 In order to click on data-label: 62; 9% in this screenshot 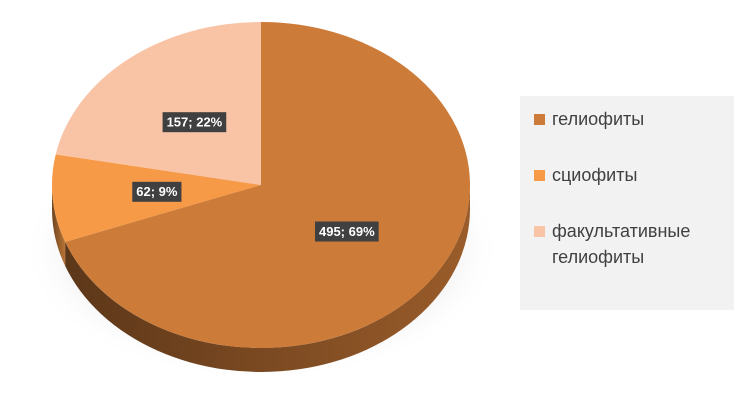, I will do `click(157, 191)`.